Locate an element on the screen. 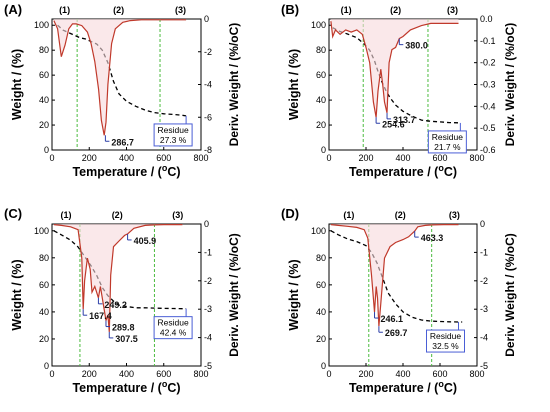 The image size is (550, 412). residue-value: 27.3 % is located at coordinates (173, 140).